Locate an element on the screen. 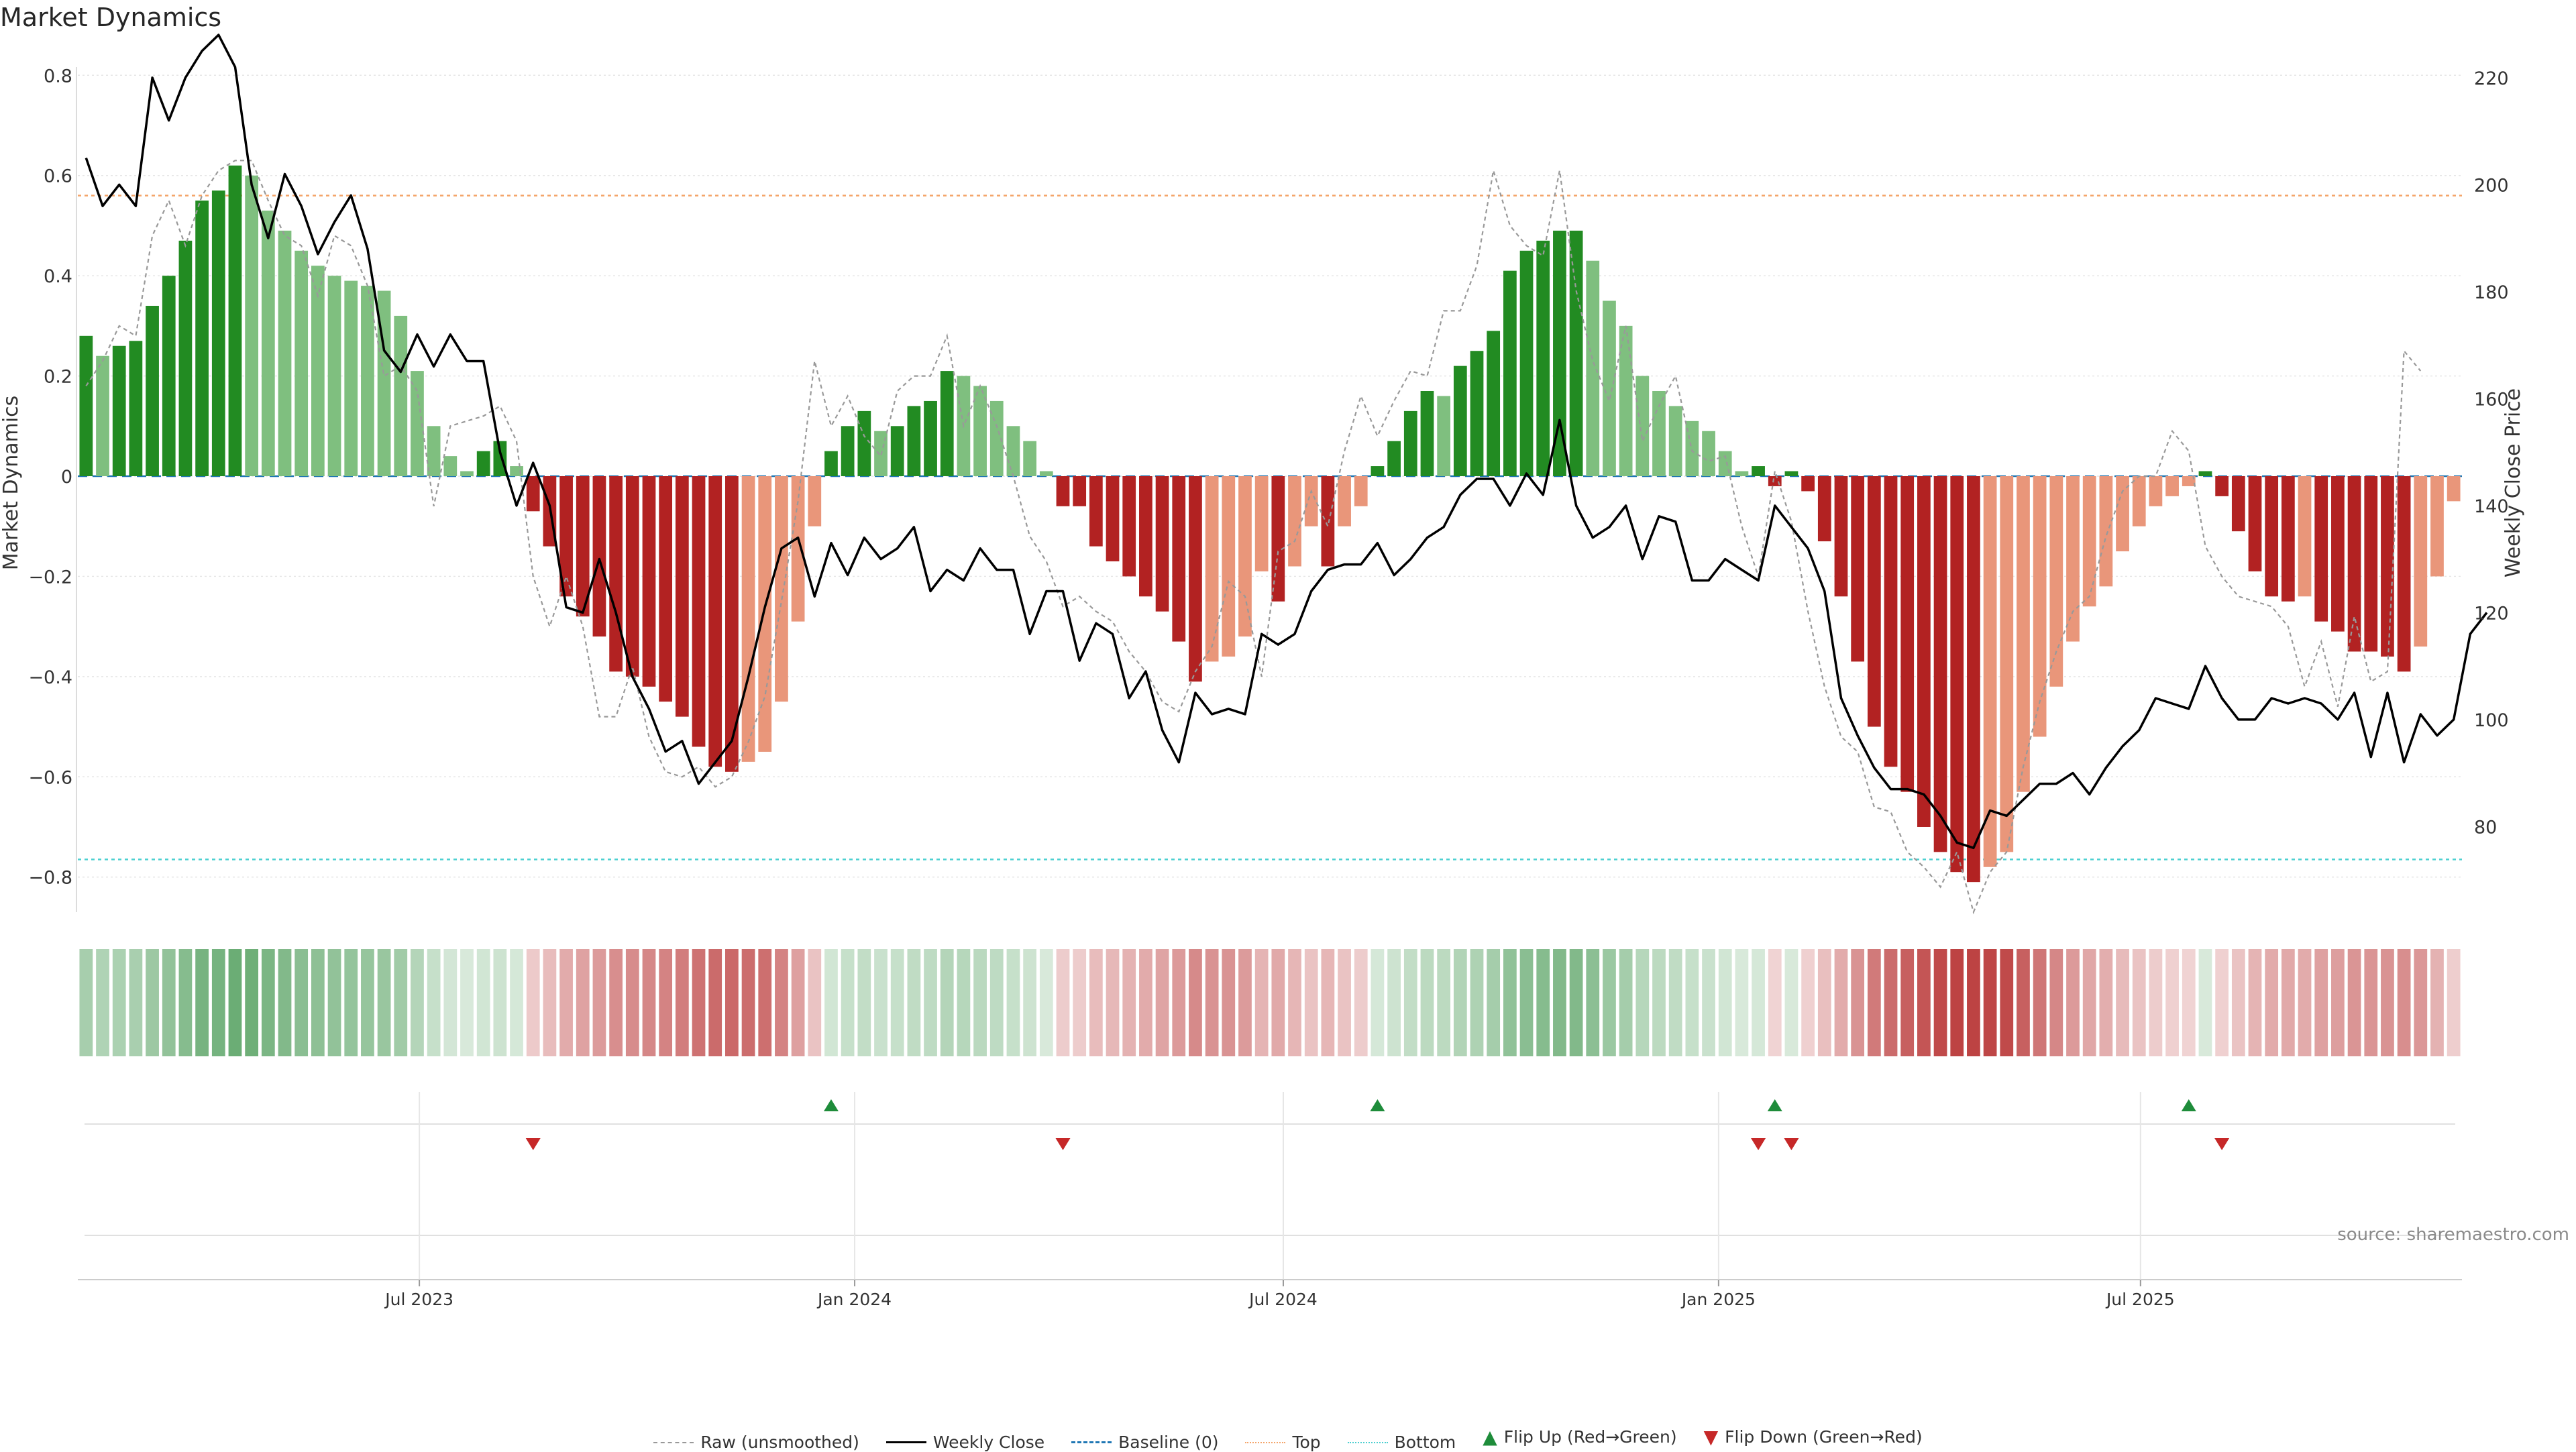 The image size is (2576, 1452). legend-flip-down-label: Flip Down (Green→Red) is located at coordinates (1824, 1437).